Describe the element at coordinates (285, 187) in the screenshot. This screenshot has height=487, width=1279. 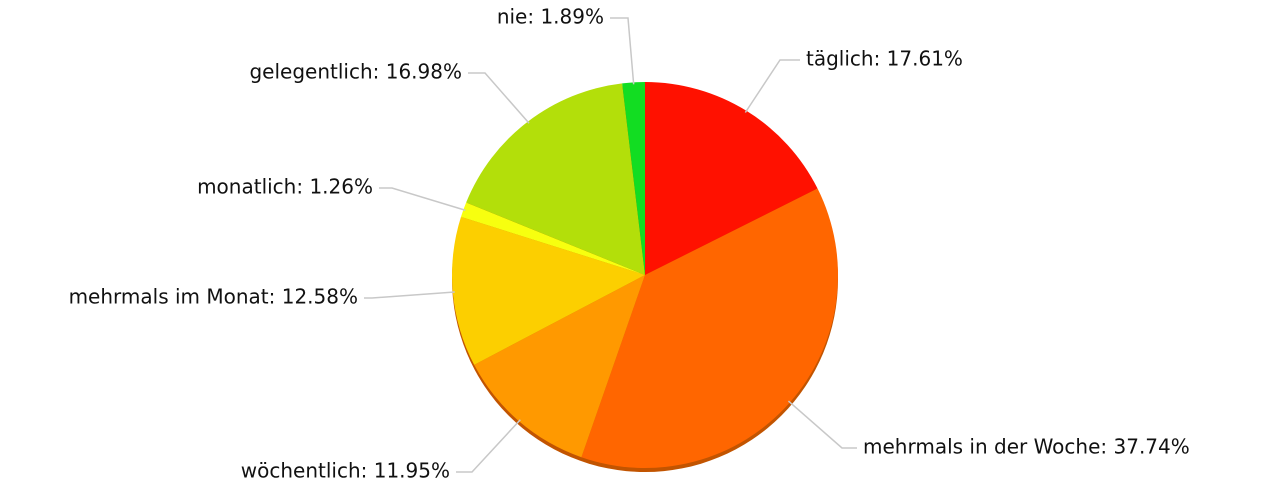
I see `data-label: monatlich: 1.26%` at that location.